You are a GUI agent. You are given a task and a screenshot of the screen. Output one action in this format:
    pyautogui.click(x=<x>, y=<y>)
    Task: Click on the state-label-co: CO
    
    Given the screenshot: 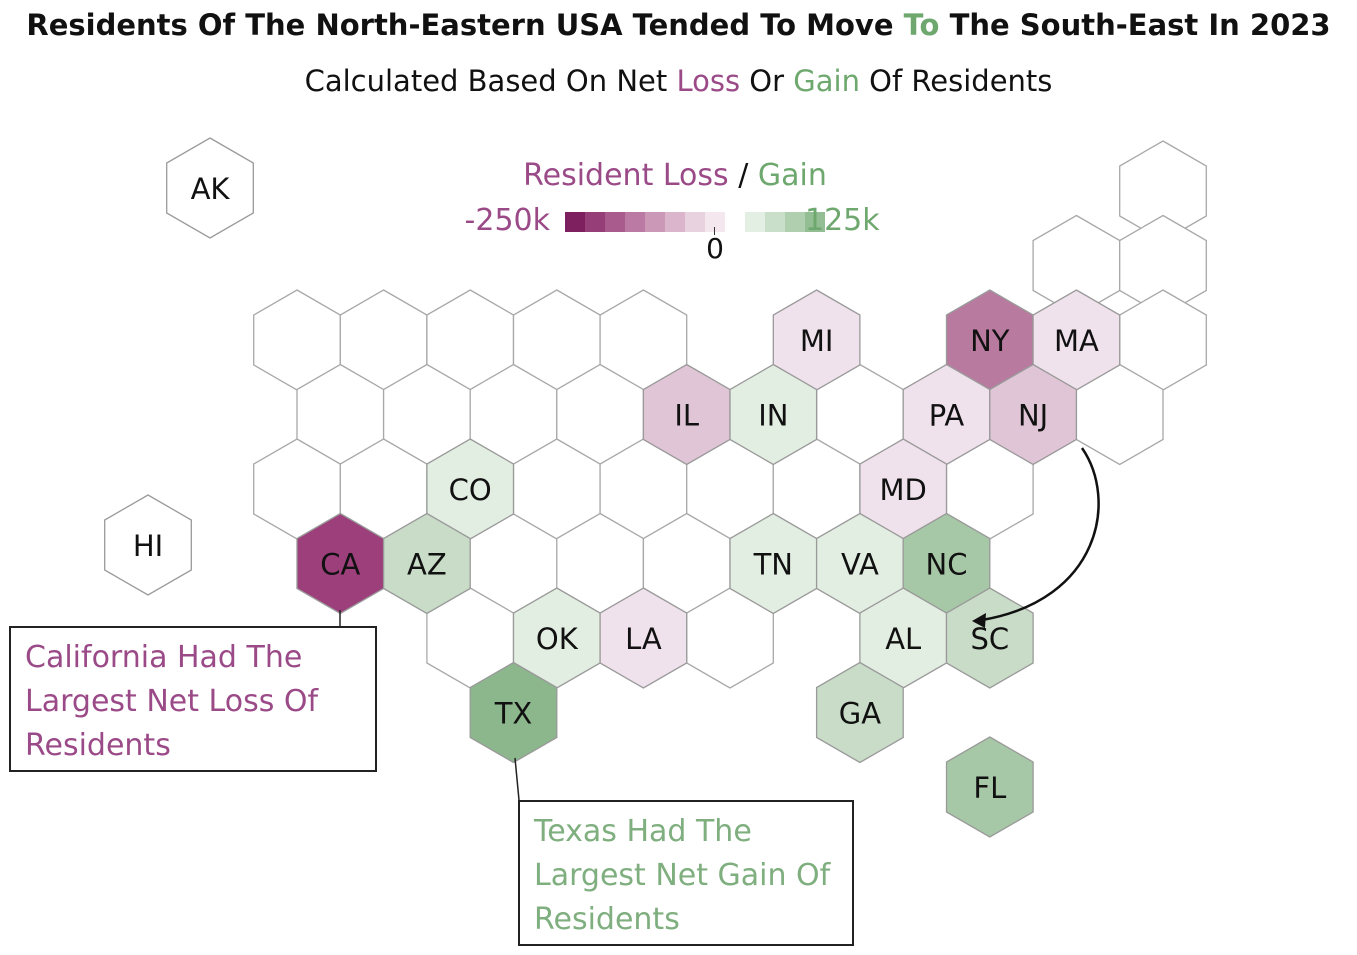 What is the action you would take?
    pyautogui.click(x=470, y=490)
    